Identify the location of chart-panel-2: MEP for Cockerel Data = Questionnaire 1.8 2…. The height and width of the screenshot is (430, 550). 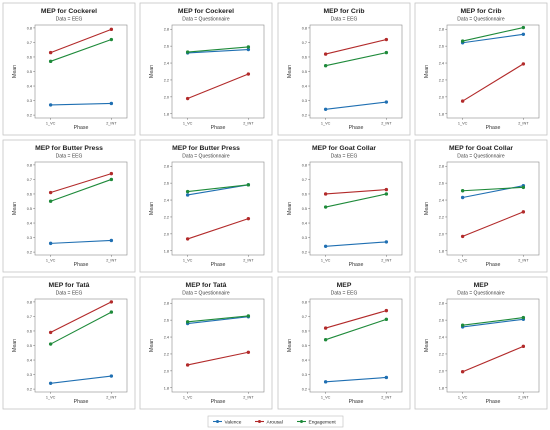
(206, 69).